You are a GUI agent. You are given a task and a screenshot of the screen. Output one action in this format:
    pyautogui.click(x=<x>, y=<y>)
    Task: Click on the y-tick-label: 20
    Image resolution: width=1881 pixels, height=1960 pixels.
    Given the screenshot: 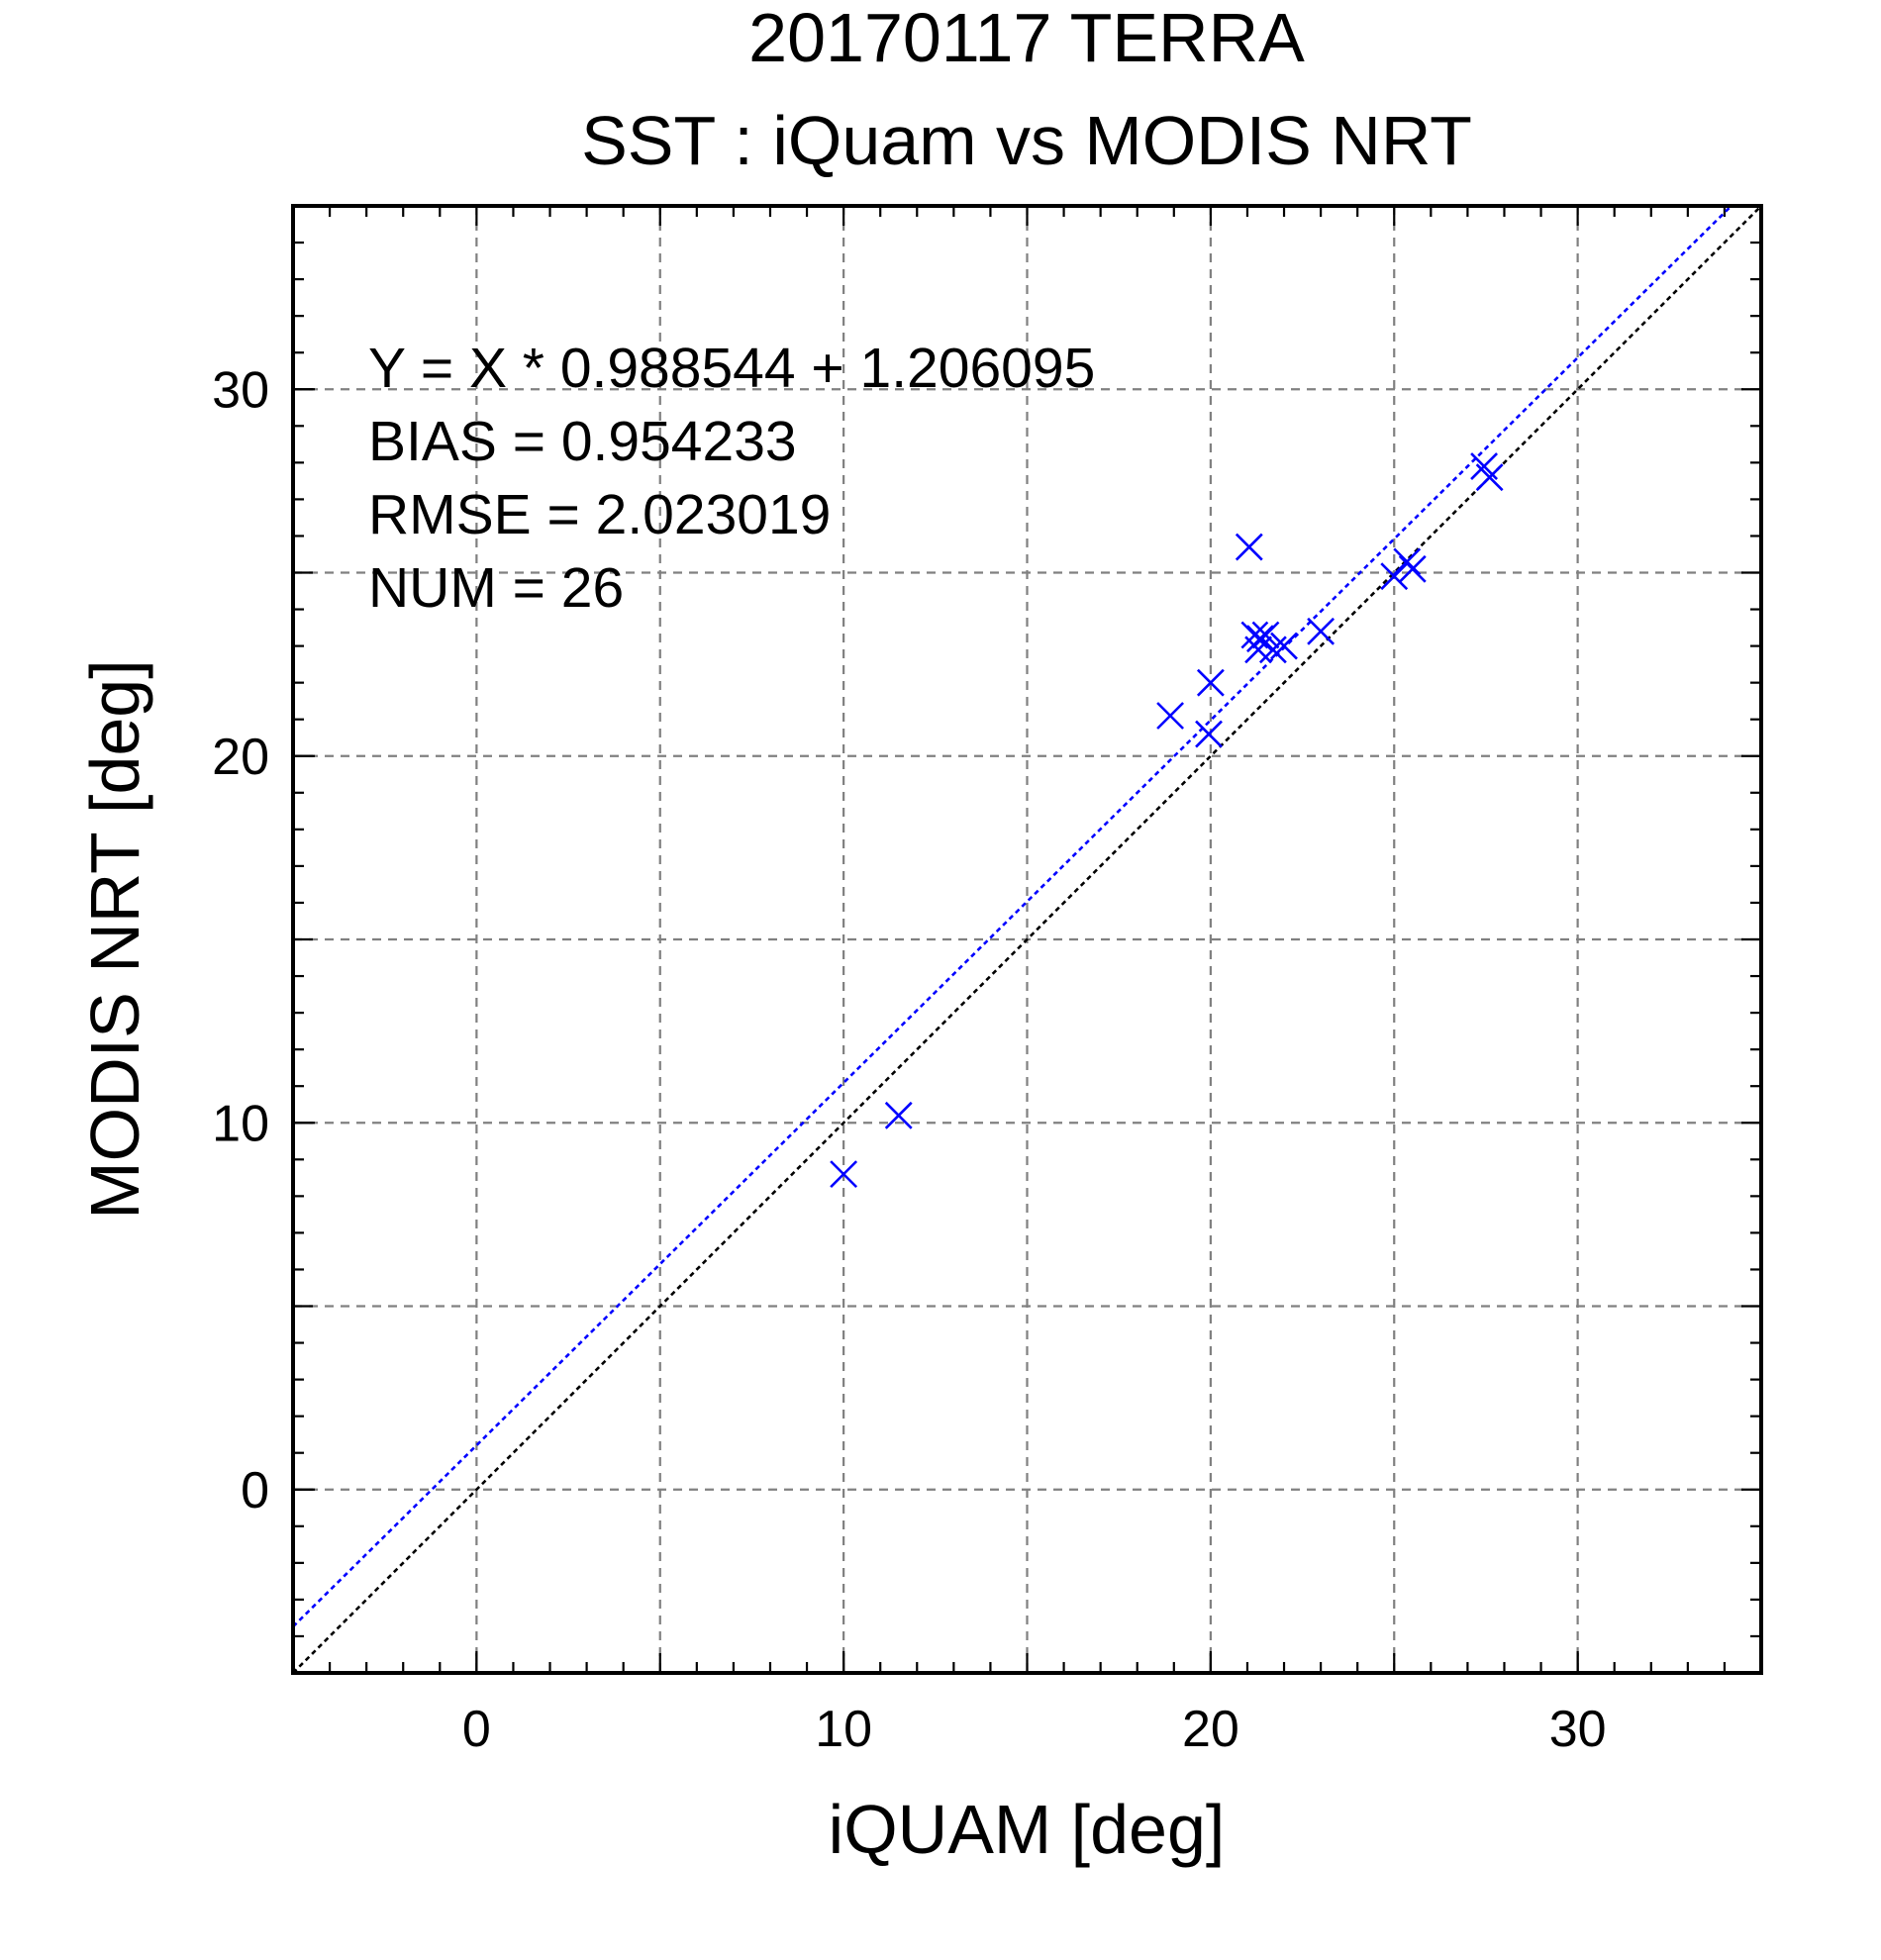 What is the action you would take?
    pyautogui.click(x=241, y=757)
    